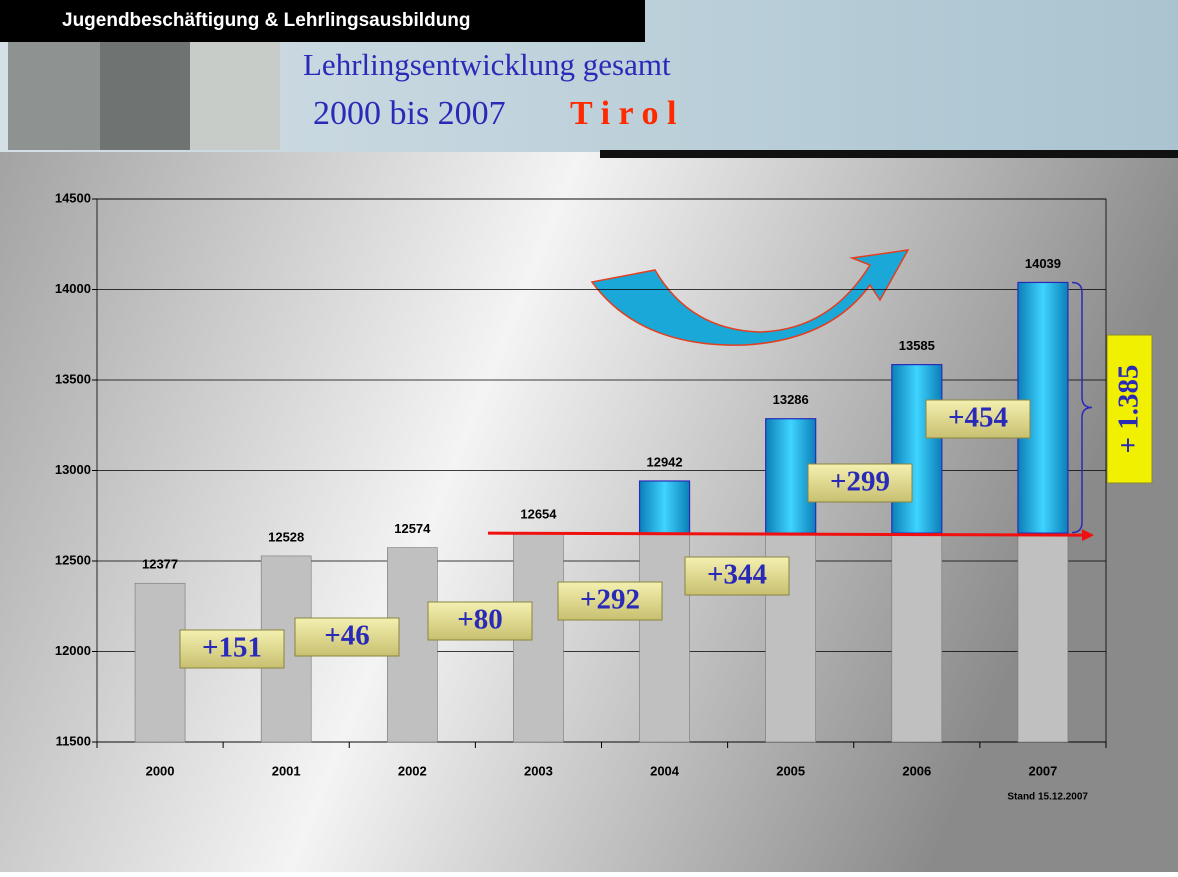 The width and height of the screenshot is (1178, 877). Describe the element at coordinates (787, 534) in the screenshot. I see `reference-arrow` at that location.